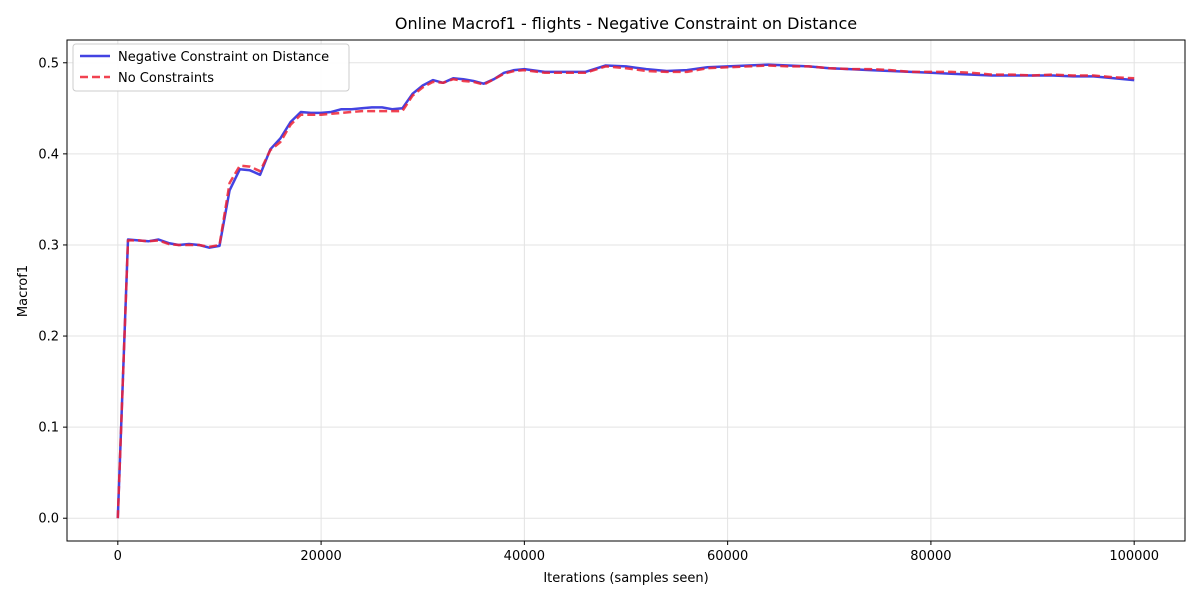 This screenshot has height=600, width=1200. Describe the element at coordinates (930, 556) in the screenshot. I see `x-tick-label: 80000` at that location.